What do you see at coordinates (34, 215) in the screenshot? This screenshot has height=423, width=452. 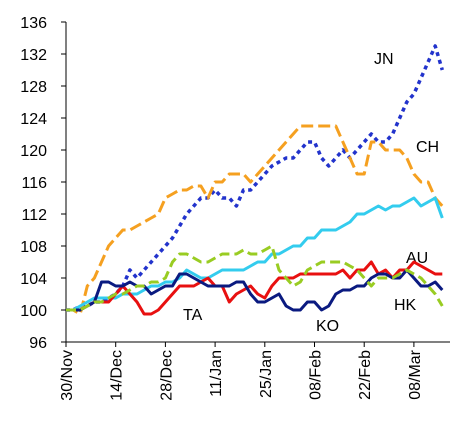 I see `y-tick-label: 112` at bounding box center [34, 215].